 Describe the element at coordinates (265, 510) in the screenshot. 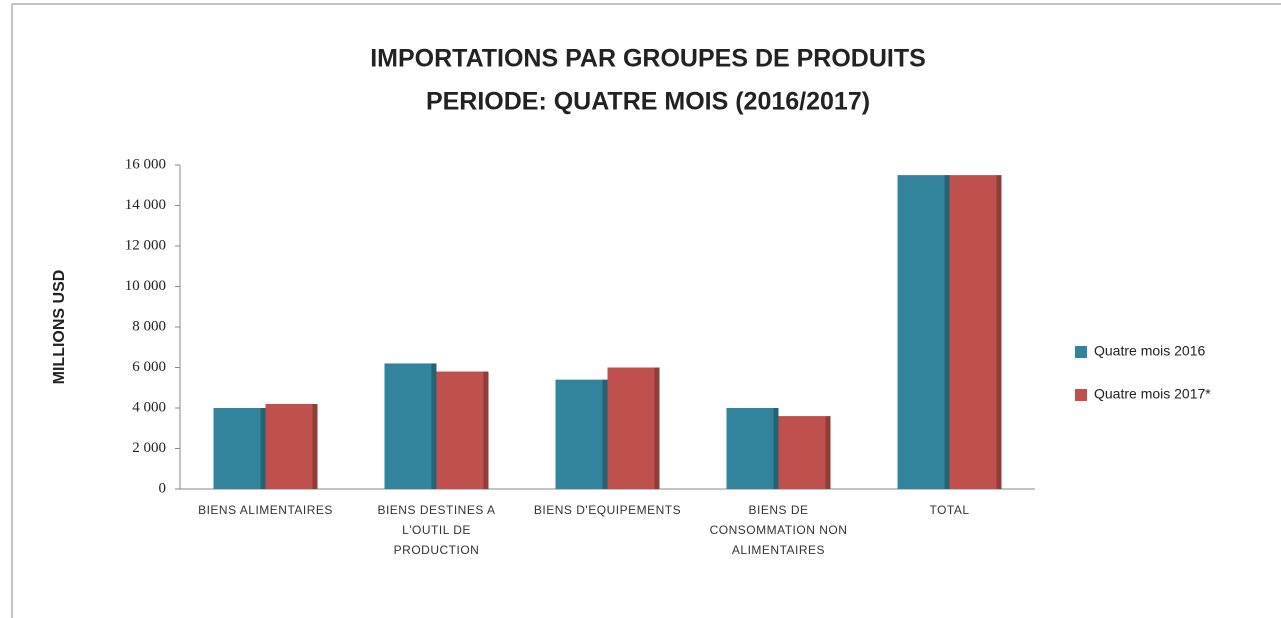

I see `x-tick-label: BIENS ALIMENTAIRES` at that location.